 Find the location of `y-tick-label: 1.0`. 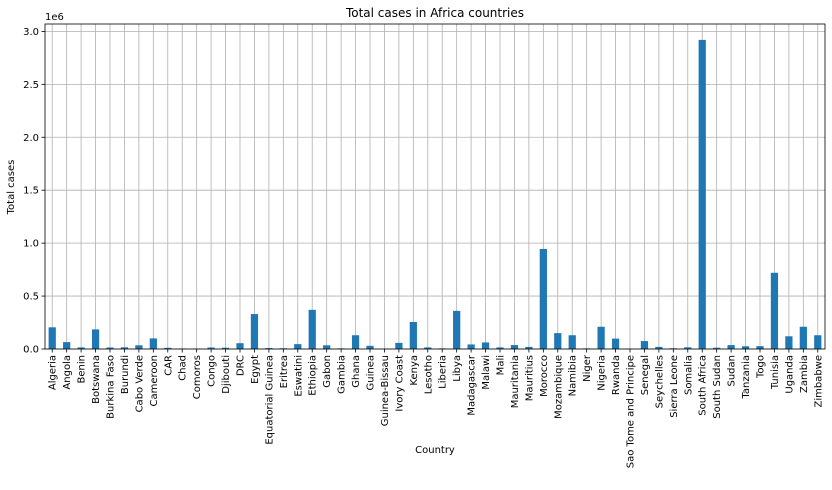

y-tick-label: 1.0 is located at coordinates (31, 244).